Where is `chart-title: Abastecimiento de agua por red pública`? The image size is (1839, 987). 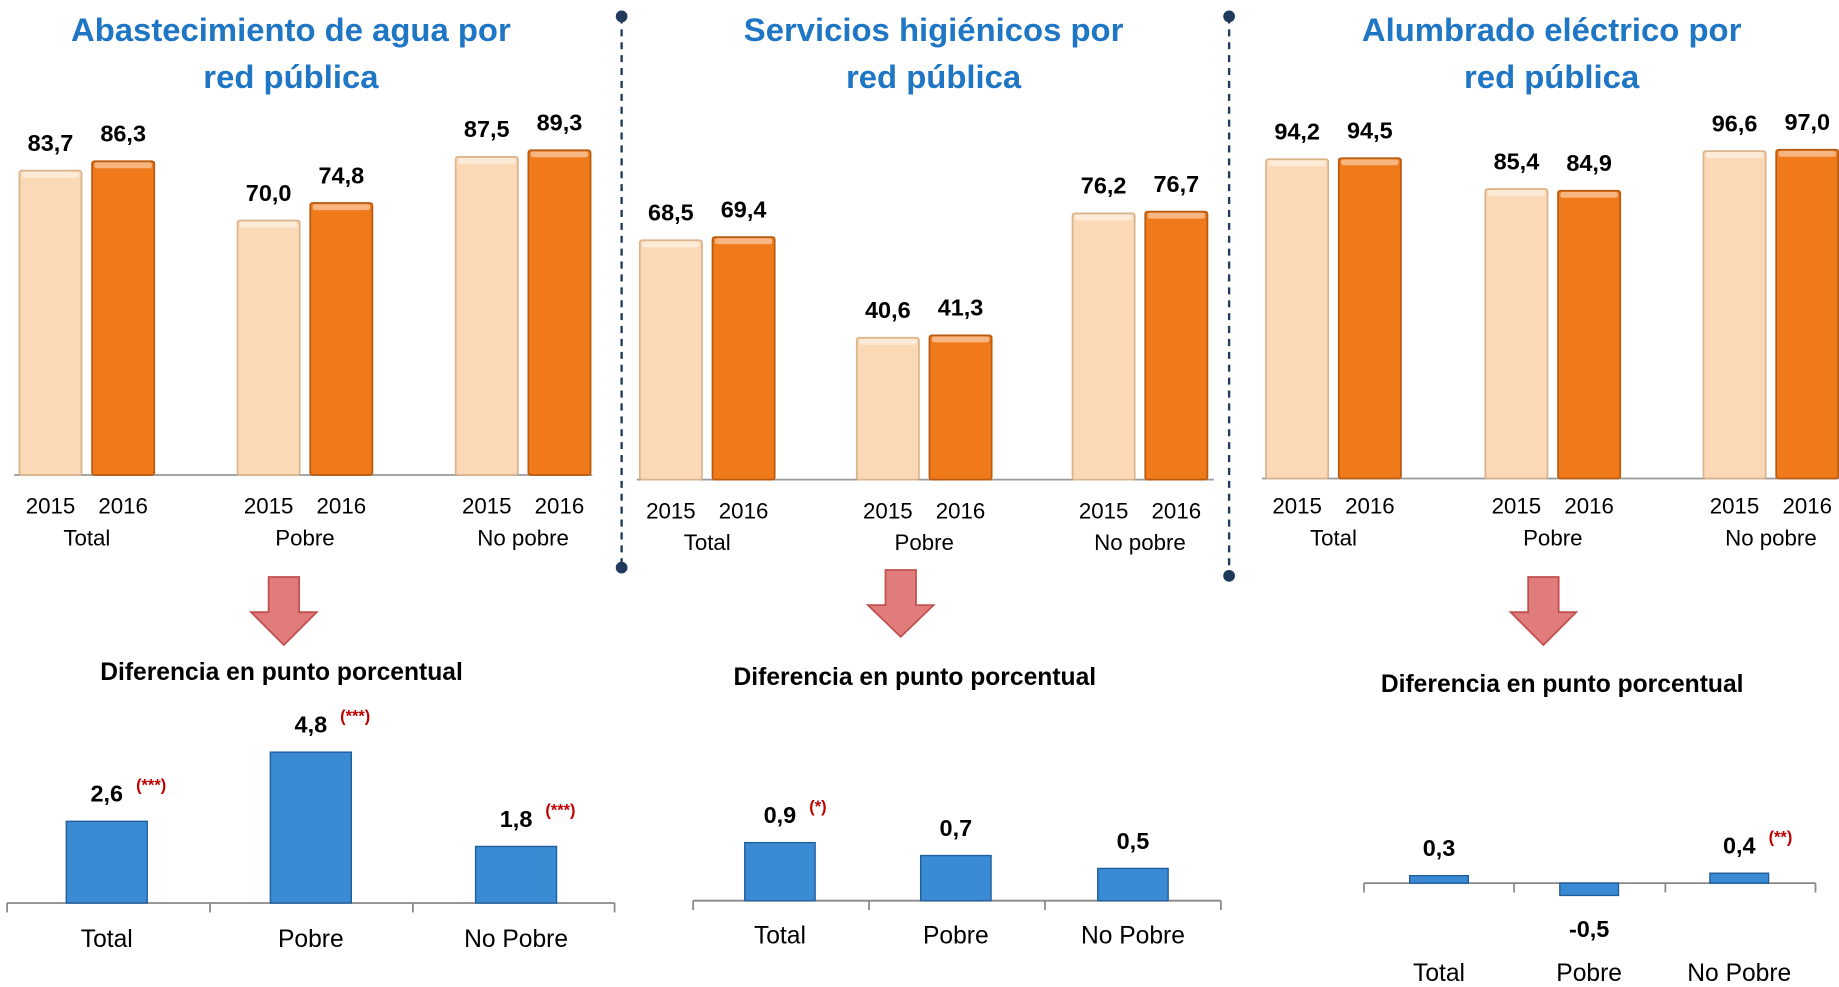 chart-title: Abastecimiento de agua por red pública is located at coordinates (291, 53).